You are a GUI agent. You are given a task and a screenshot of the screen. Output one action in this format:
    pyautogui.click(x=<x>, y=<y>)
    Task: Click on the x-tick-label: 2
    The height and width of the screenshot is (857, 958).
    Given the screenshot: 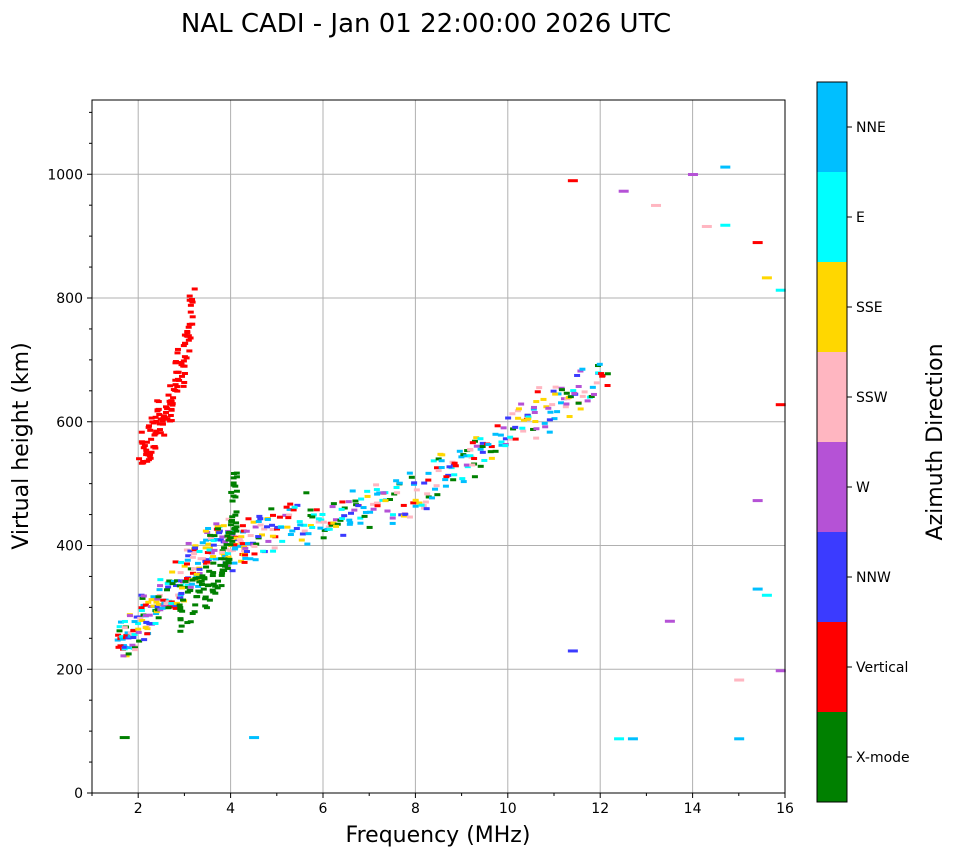 What is the action you would take?
    pyautogui.click(x=138, y=809)
    